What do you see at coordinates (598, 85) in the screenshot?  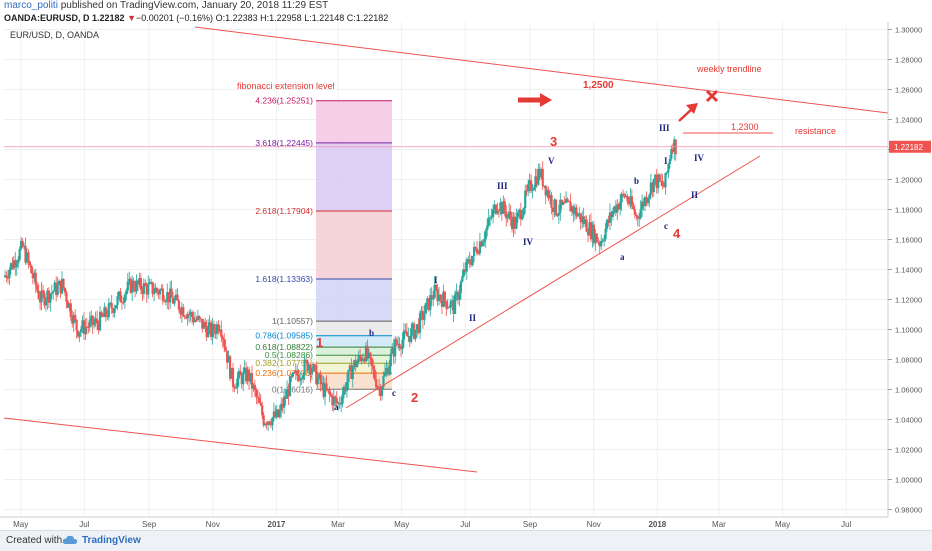 I see `level-1-25-label: 1,2500` at bounding box center [598, 85].